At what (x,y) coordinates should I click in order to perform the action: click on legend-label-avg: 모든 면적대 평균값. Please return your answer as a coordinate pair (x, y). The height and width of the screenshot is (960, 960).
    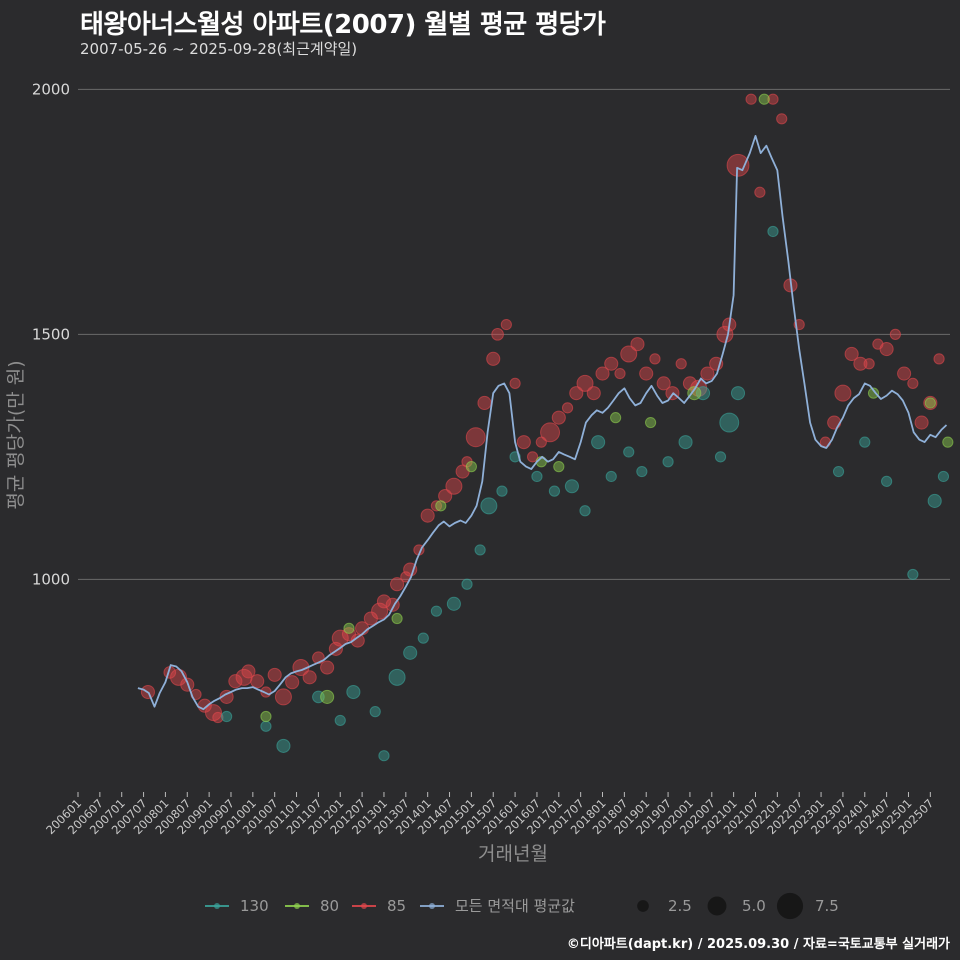
    Looking at the image, I should click on (515, 906).